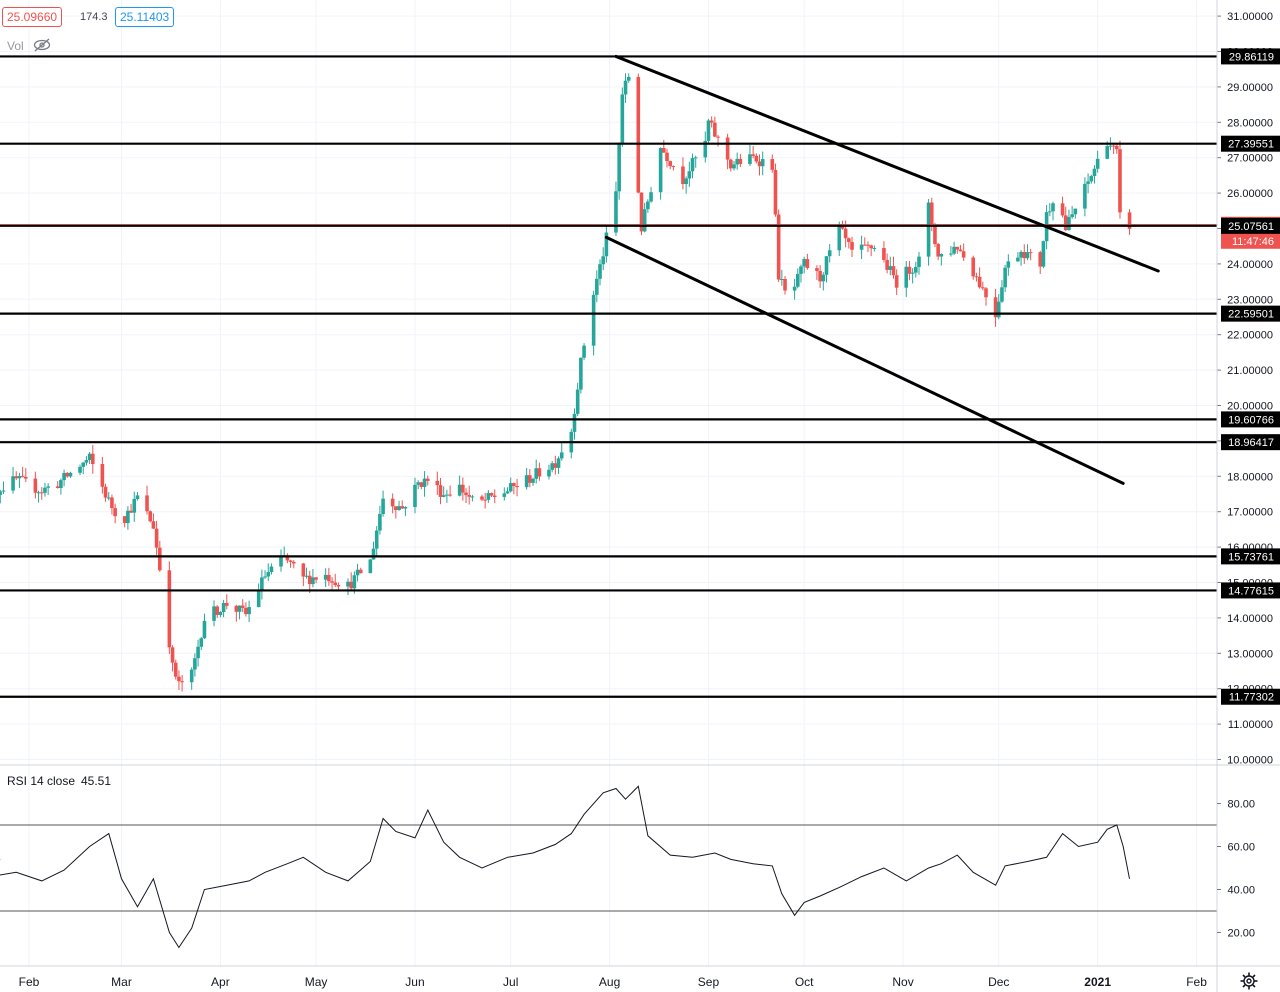 The height and width of the screenshot is (992, 1280). Describe the element at coordinates (42, 45) in the screenshot. I see `eye-hidden-icon` at that location.